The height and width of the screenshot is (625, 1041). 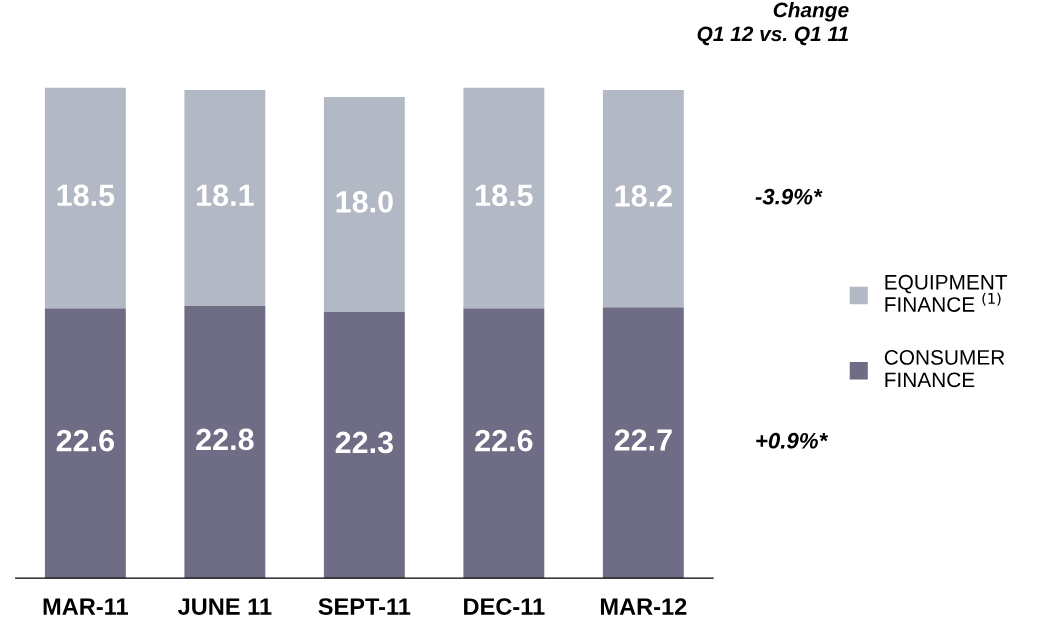 I want to click on legend-label: EQUIPMENT FINANCE $^{(1)}$, so click(x=946, y=293).